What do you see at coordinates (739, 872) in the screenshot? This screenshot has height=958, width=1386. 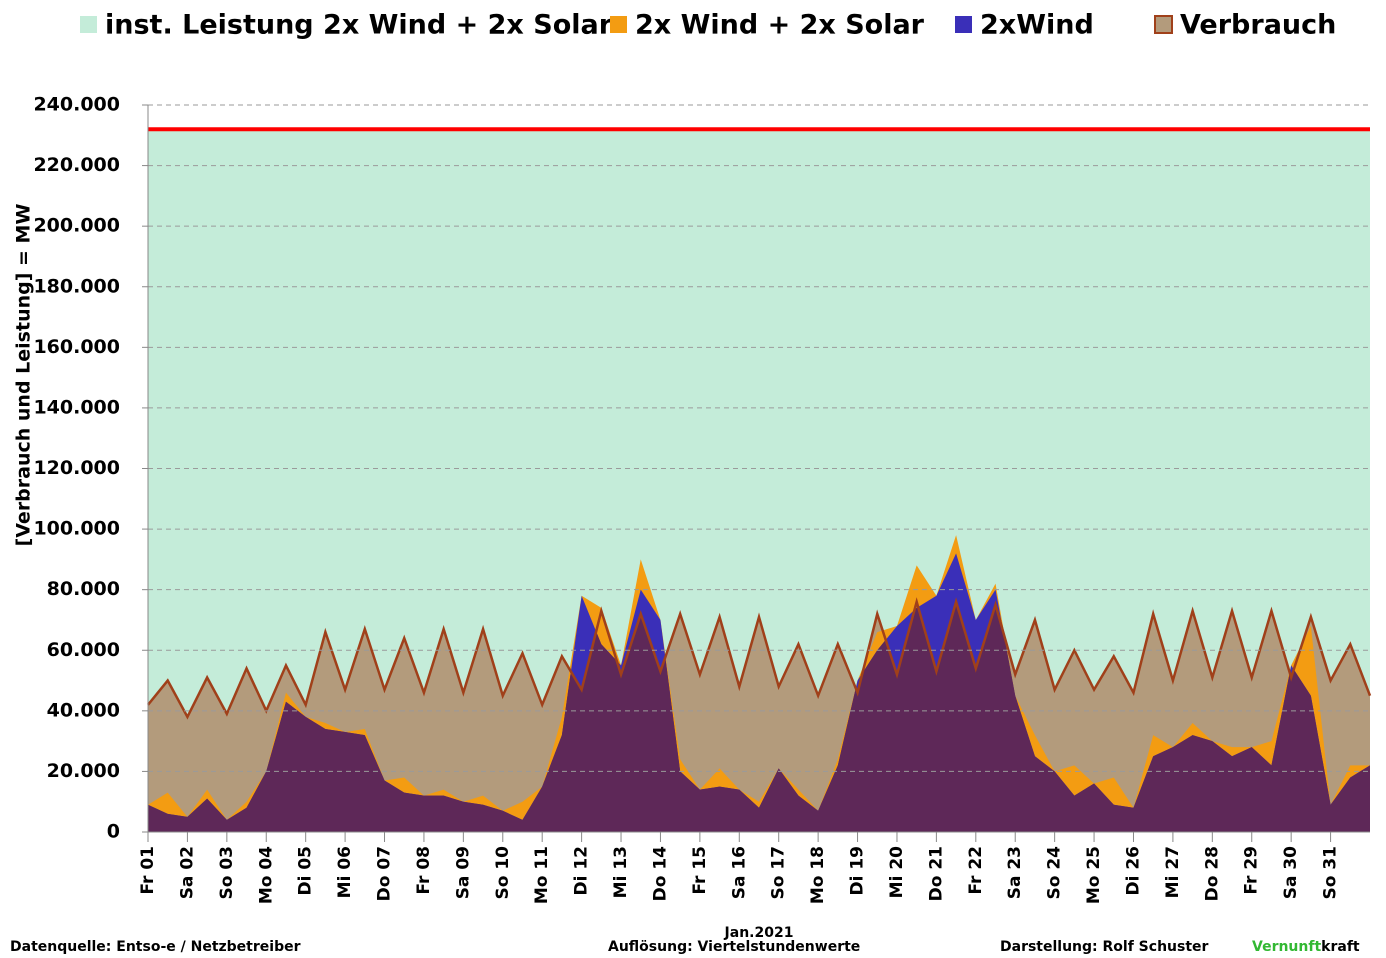 I see `x-tick-label: Sa 16` at bounding box center [739, 872].